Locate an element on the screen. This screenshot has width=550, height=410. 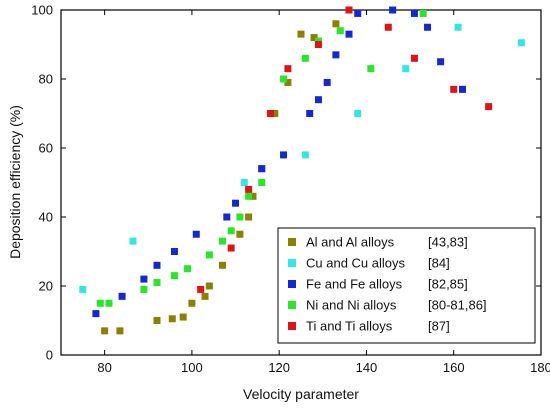
x-tick-label: 80 is located at coordinates (104, 367).